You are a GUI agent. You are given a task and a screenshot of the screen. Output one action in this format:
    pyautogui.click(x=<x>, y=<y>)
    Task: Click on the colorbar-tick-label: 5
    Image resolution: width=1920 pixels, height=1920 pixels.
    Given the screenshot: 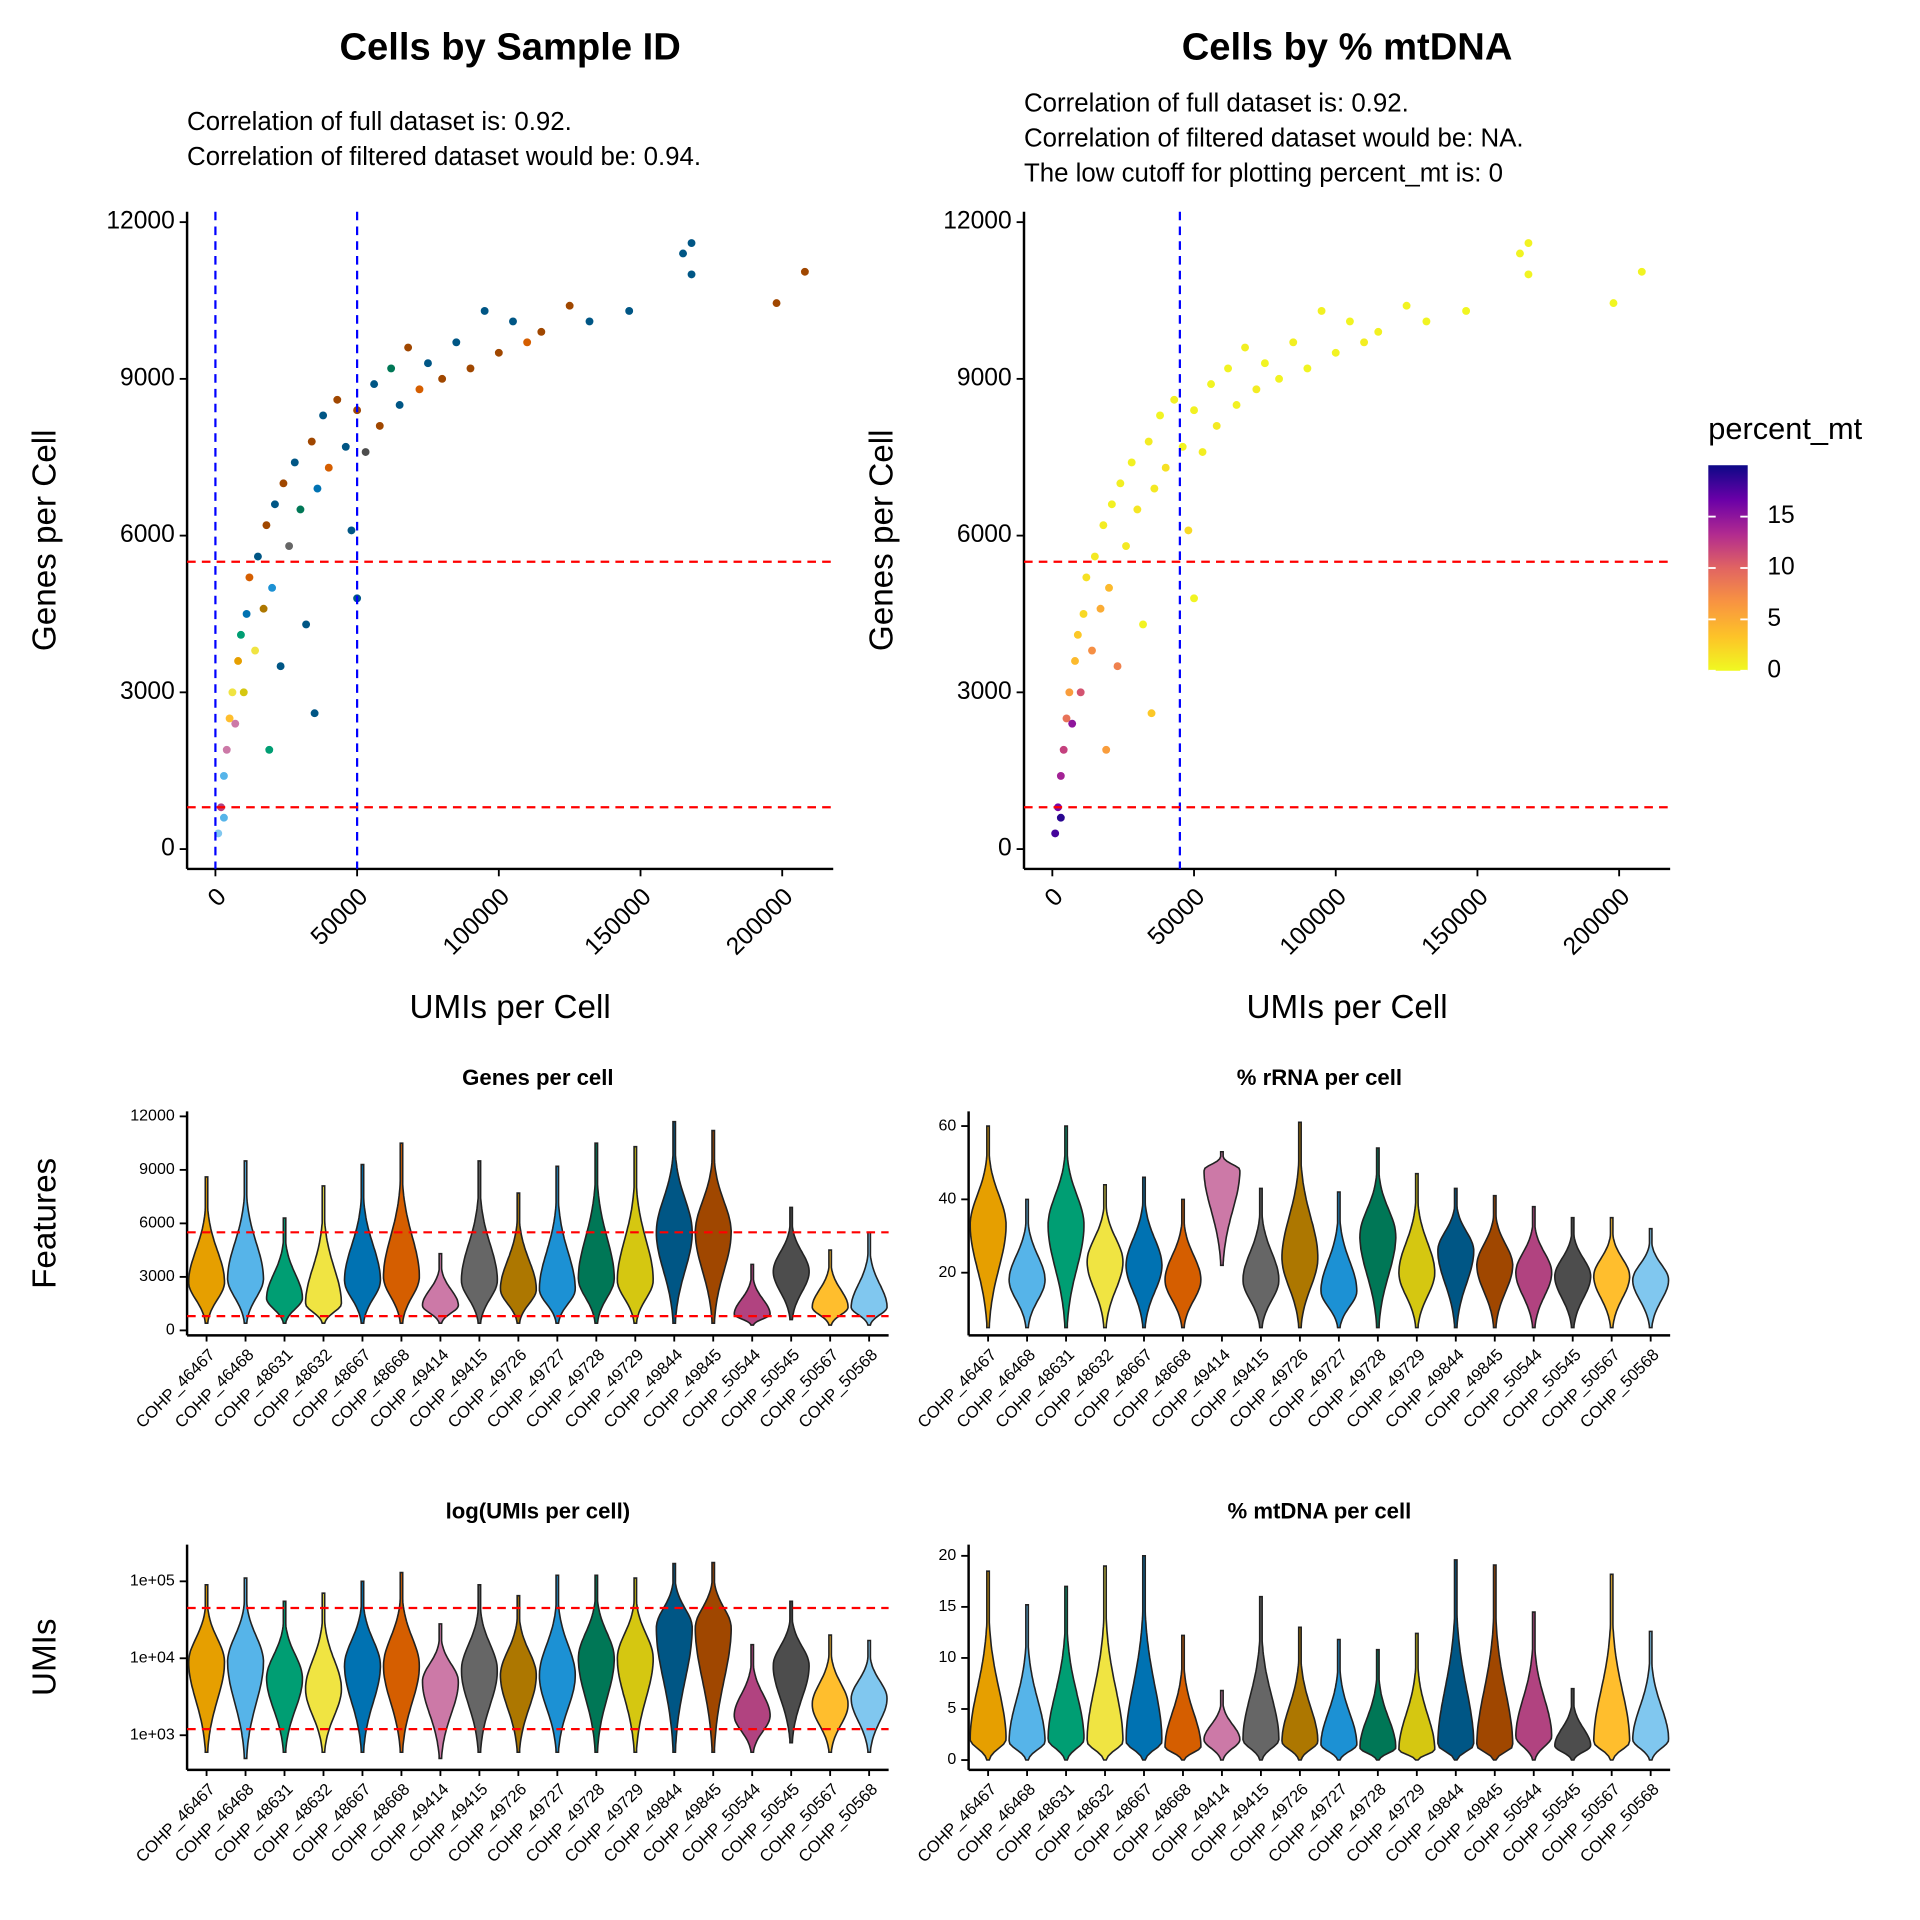 What is the action you would take?
    pyautogui.click(x=1774, y=618)
    